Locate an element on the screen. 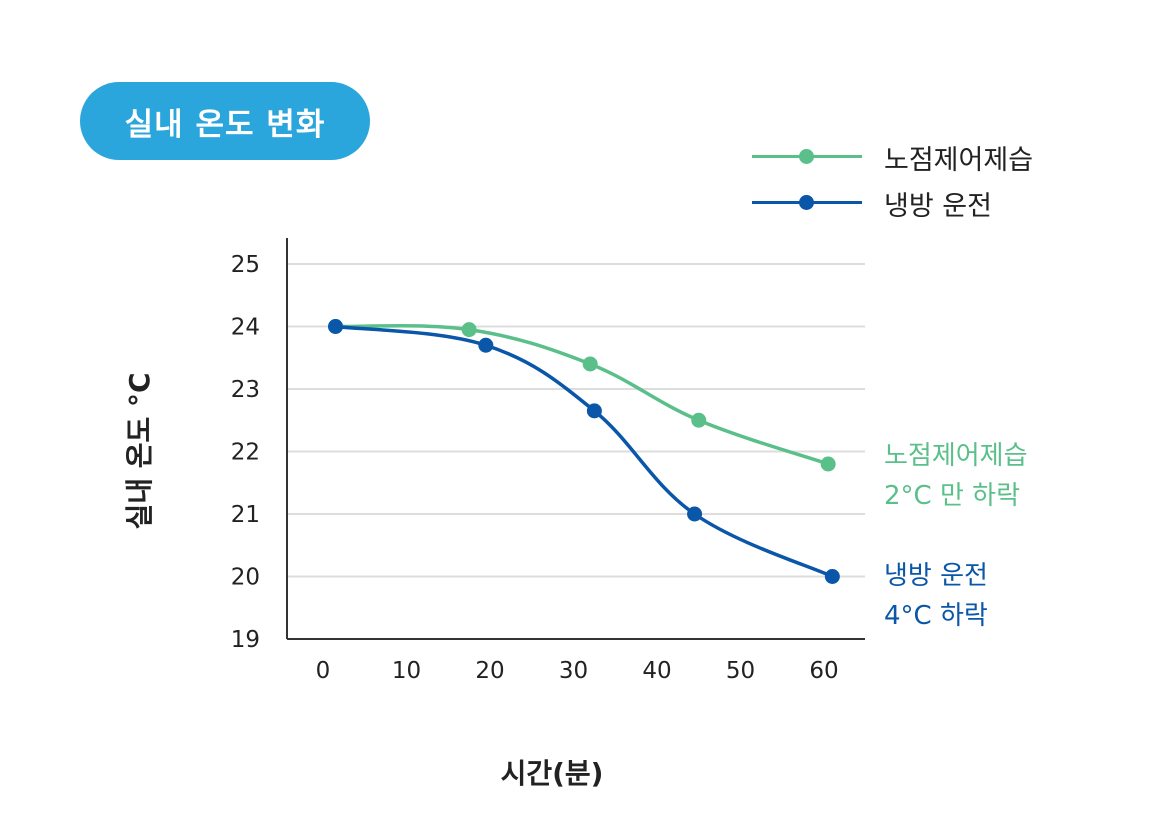 This screenshot has width=1160, height=840. y-tick-label-21: 21 is located at coordinates (245, 515).